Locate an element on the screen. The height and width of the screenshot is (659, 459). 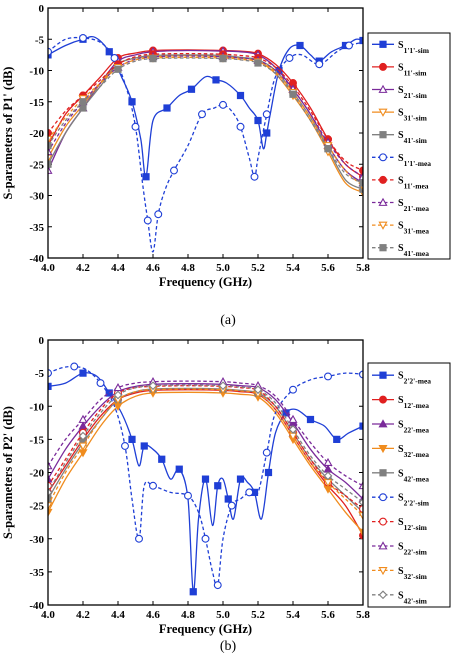
legend-label: S32'-sim is located at coordinates (413, 573).